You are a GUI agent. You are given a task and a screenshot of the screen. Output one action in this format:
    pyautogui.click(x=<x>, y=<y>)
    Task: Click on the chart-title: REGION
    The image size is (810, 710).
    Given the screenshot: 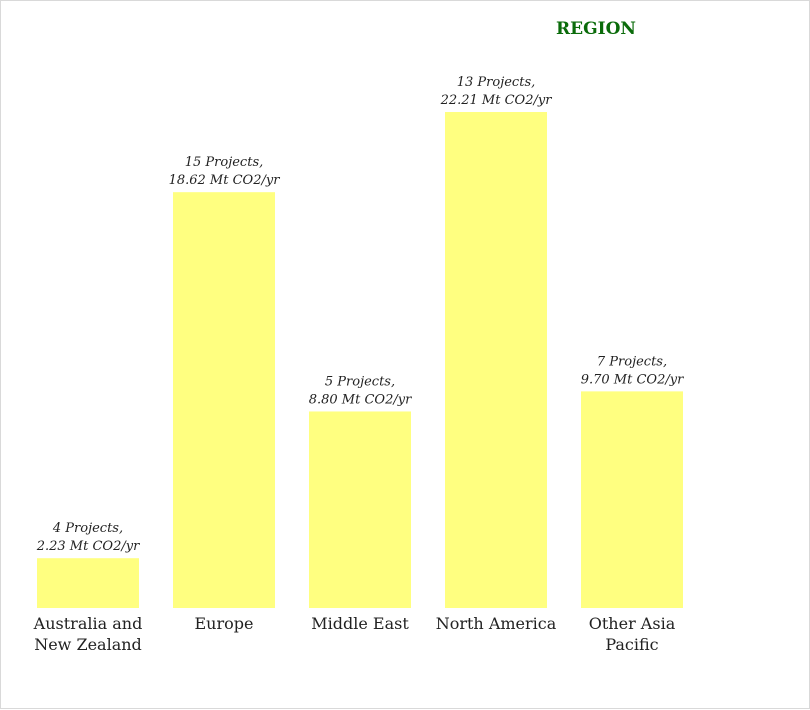 What is the action you would take?
    pyautogui.click(x=596, y=29)
    